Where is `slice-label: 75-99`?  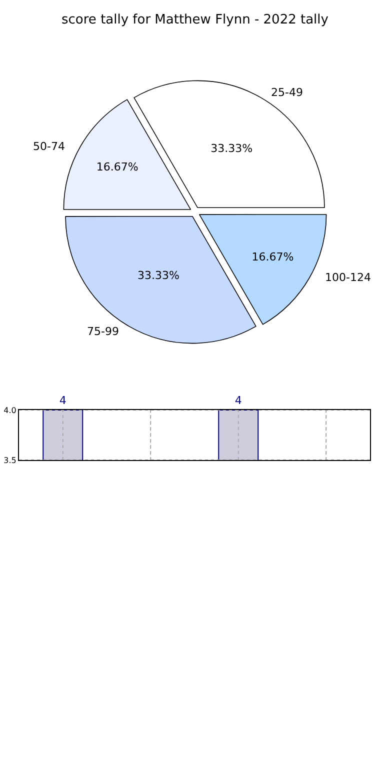
slice-label: 75-99 is located at coordinates (103, 331).